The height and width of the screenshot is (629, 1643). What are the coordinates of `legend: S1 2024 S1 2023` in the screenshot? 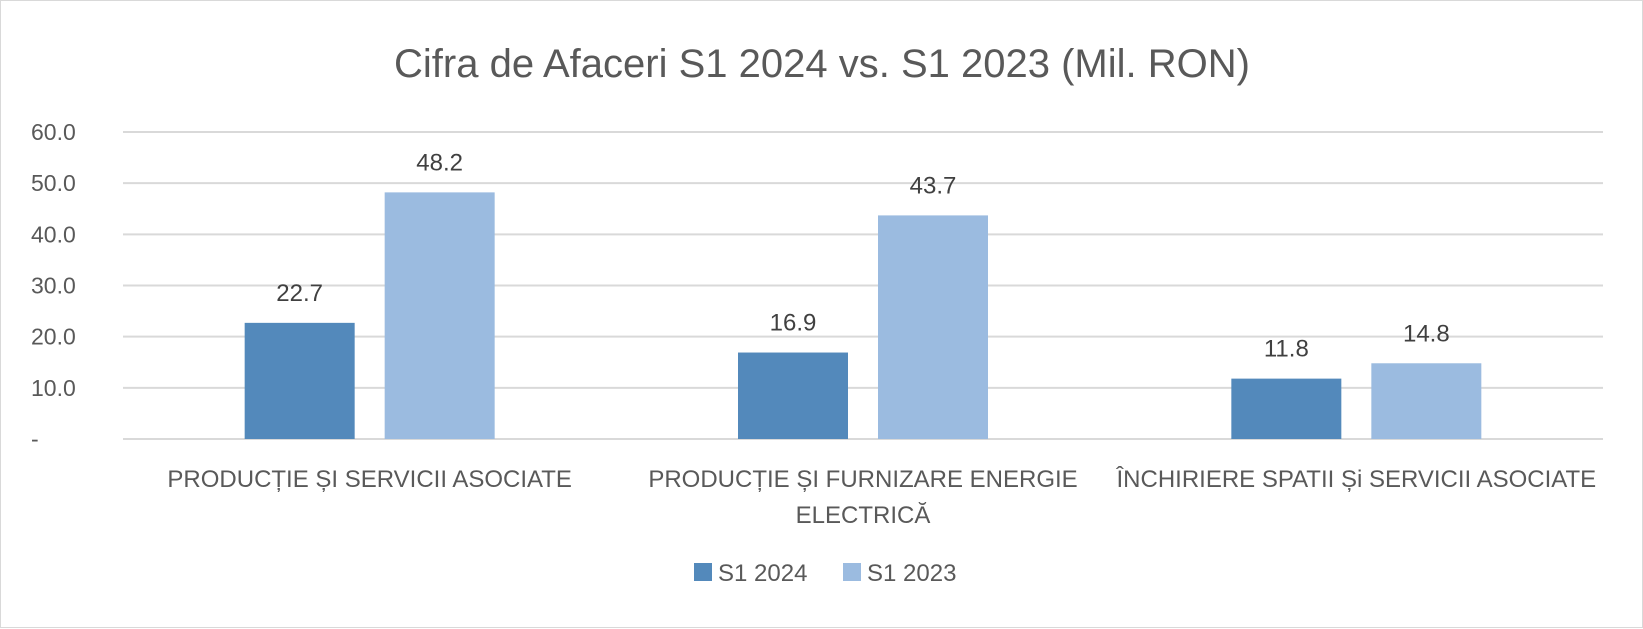 It's located at (825, 573).